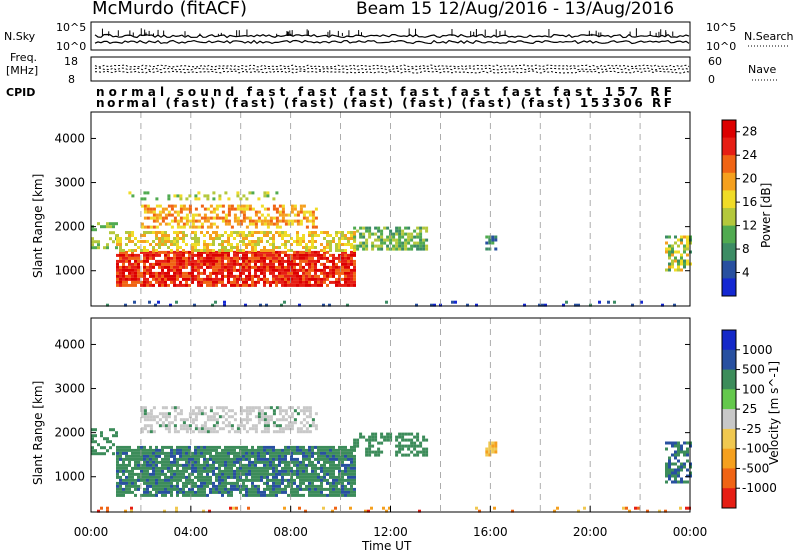  What do you see at coordinates (394, 9) in the screenshot?
I see `beam-label: Beam 15` at bounding box center [394, 9].